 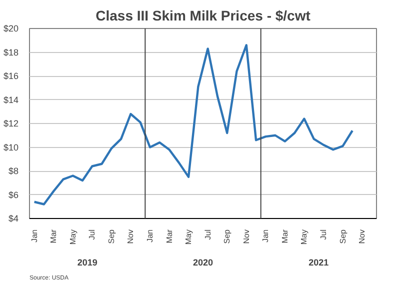 What do you see at coordinates (13, 171) in the screenshot?
I see `y-tick-label: $8` at bounding box center [13, 171].